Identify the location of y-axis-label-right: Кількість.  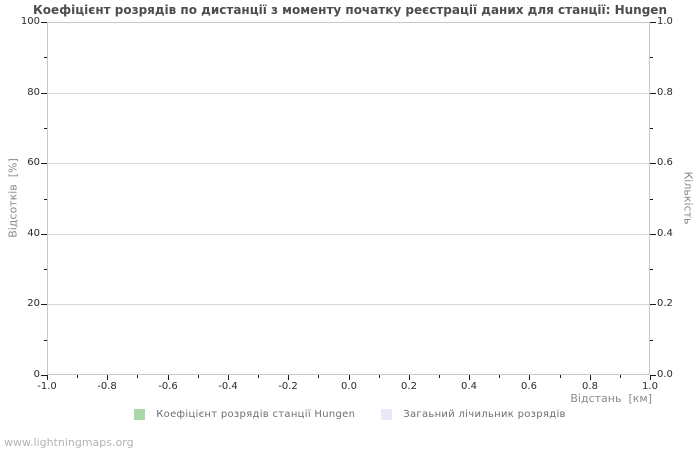
(688, 198).